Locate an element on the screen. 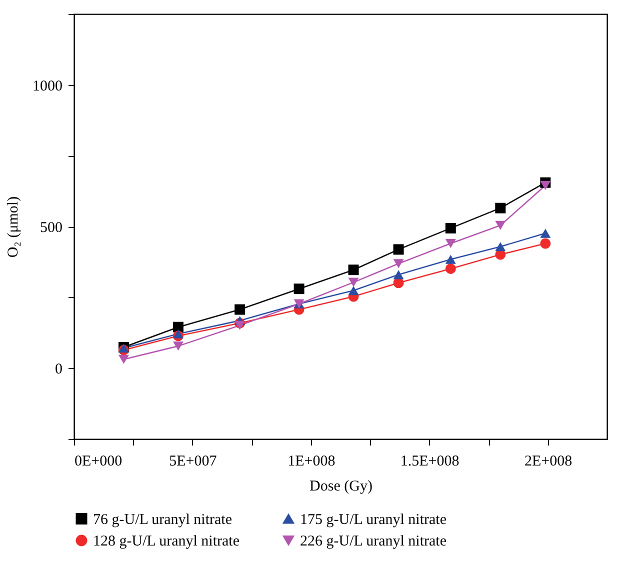 This screenshot has height=571, width=637. y-tick-label: 1000 is located at coordinates (47, 86).